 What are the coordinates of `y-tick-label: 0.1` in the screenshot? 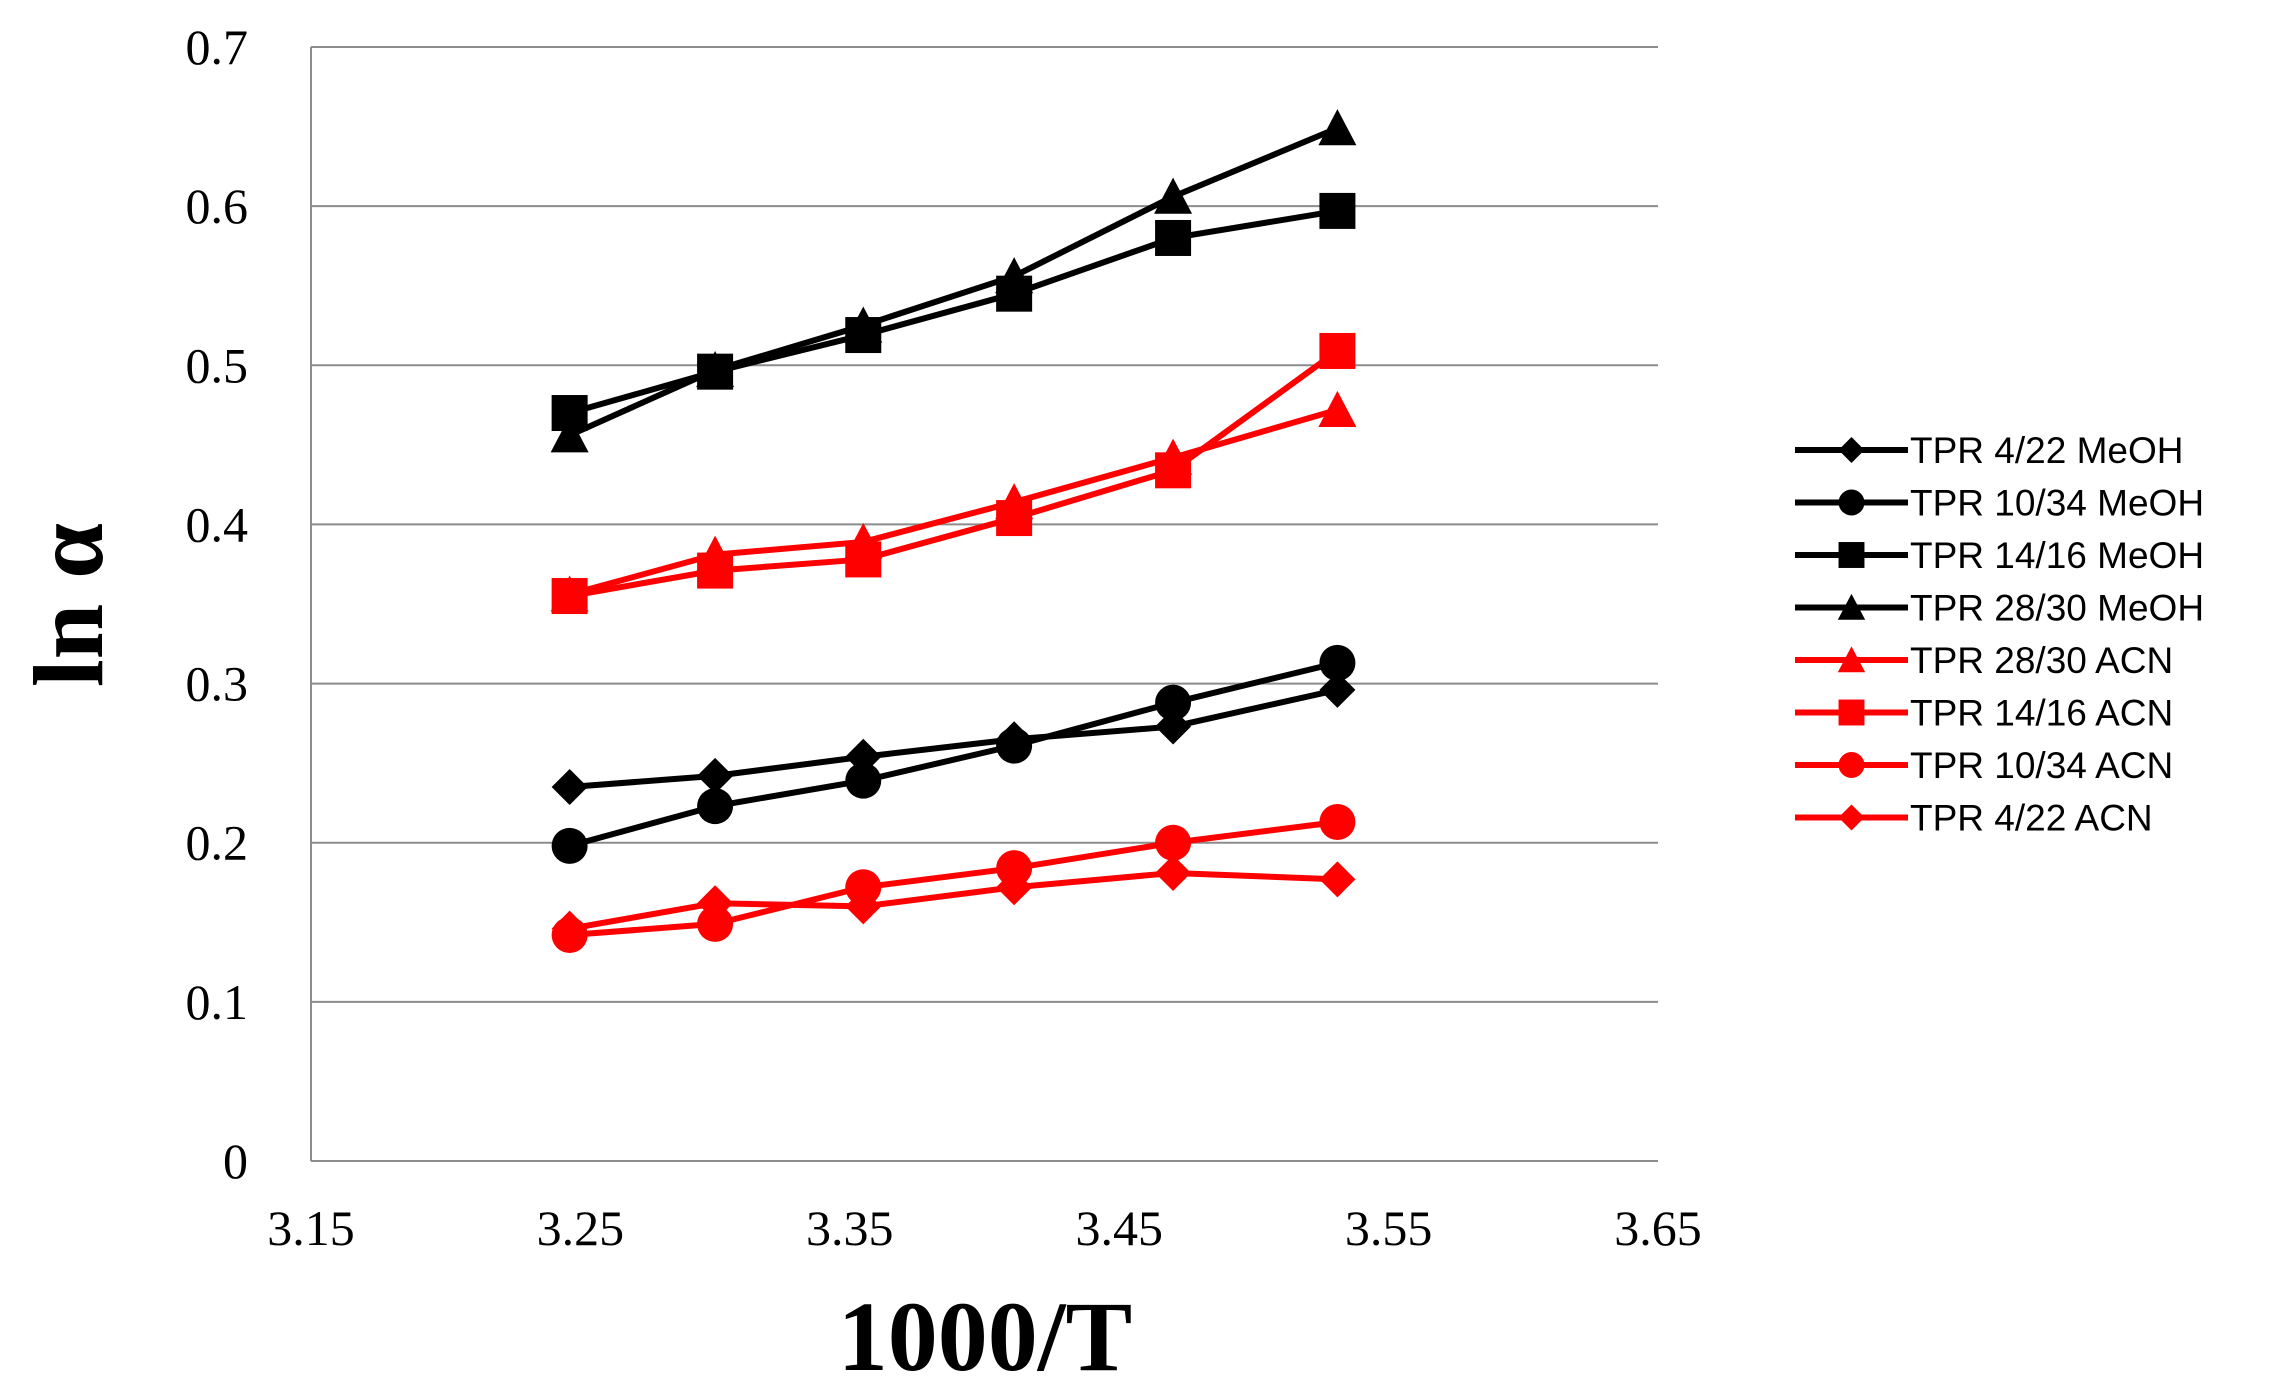 It's located at (217, 1002).